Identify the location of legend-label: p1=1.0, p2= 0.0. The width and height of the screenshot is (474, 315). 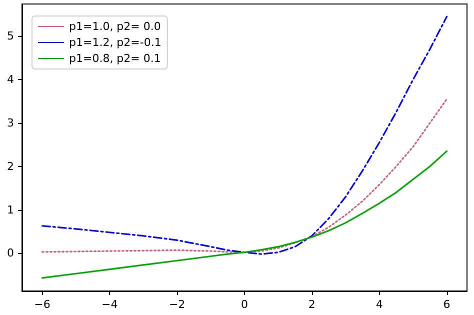
(115, 26).